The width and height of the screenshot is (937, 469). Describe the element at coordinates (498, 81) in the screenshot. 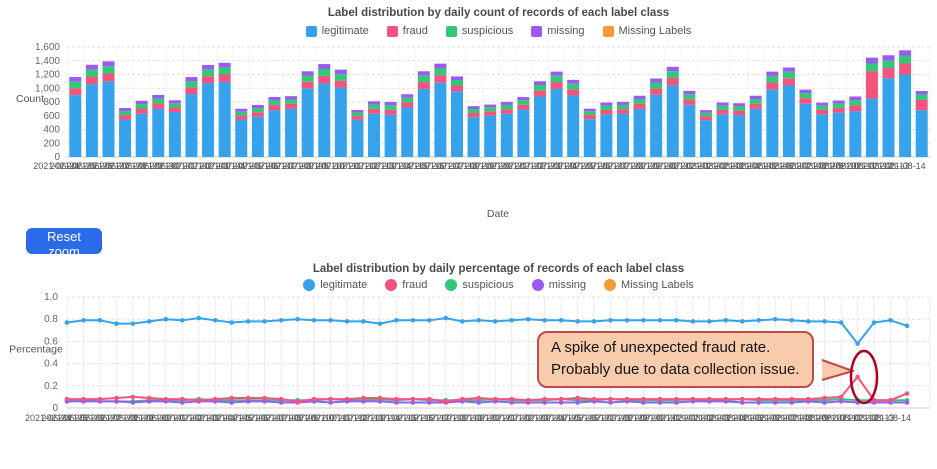

I see `series-missing-bars` at that location.